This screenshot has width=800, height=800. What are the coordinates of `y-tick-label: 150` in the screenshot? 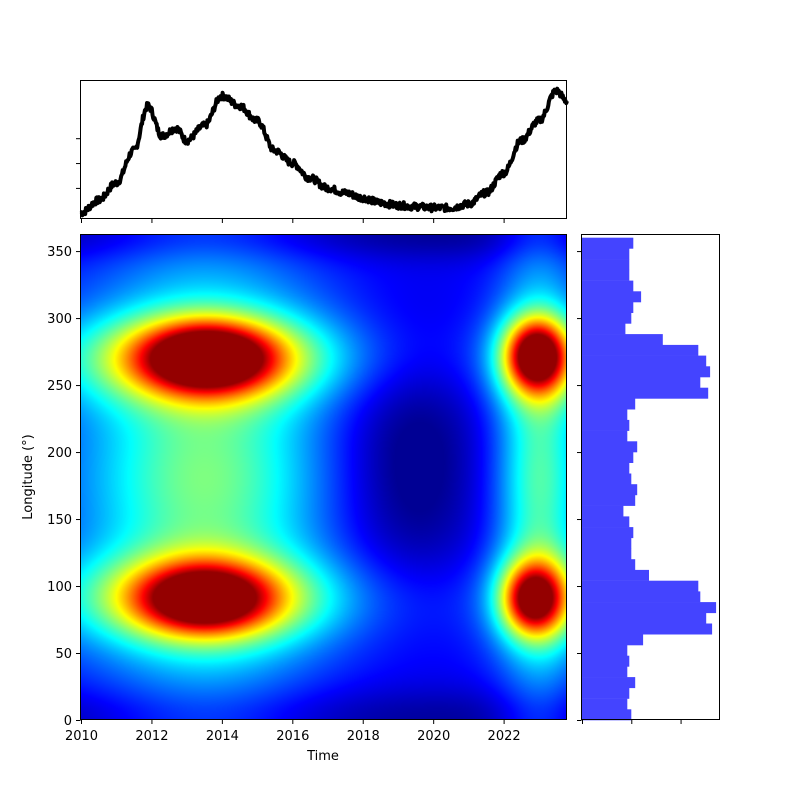 It's located at (59, 520).